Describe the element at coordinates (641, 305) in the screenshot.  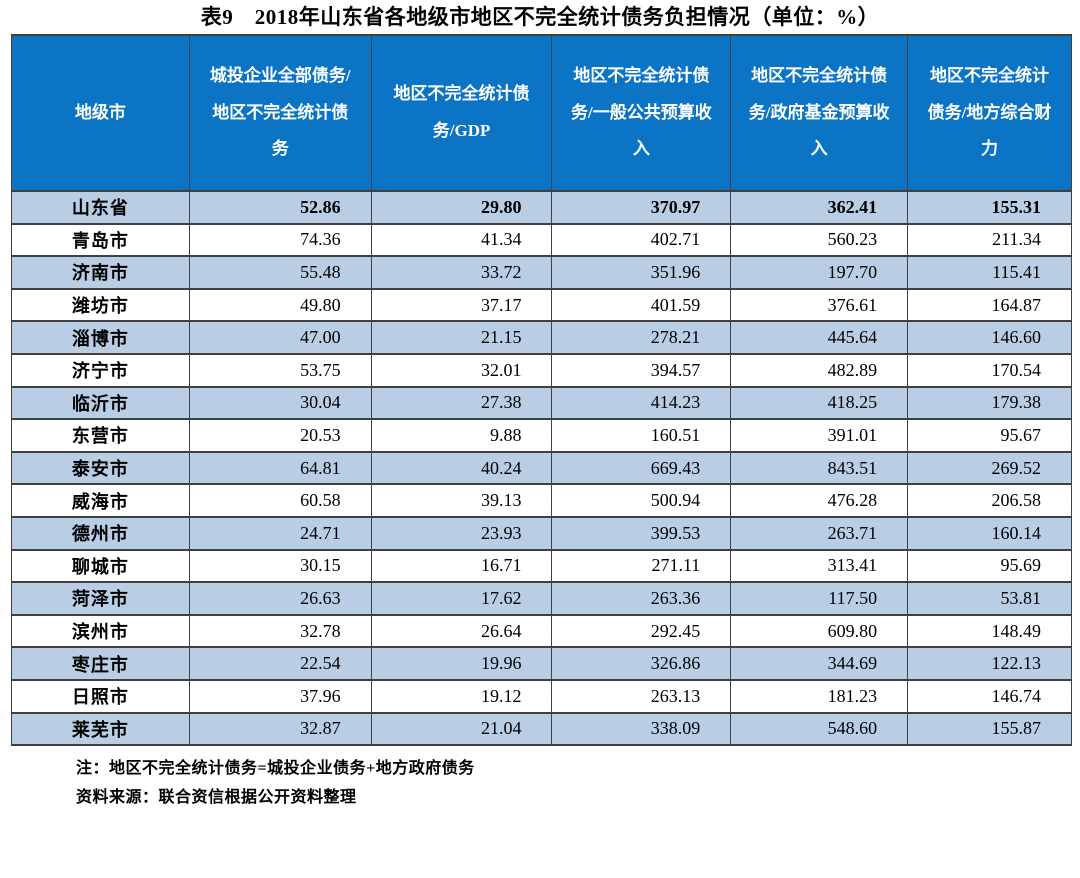
I see `value-cell: 401.59` at that location.